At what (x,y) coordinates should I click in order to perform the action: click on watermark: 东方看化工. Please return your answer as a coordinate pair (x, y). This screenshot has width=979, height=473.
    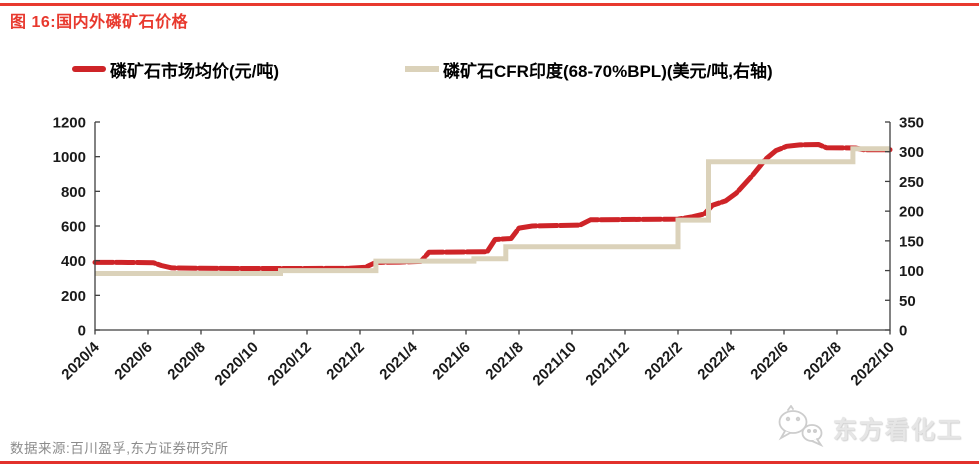
    Looking at the image, I should click on (869, 427).